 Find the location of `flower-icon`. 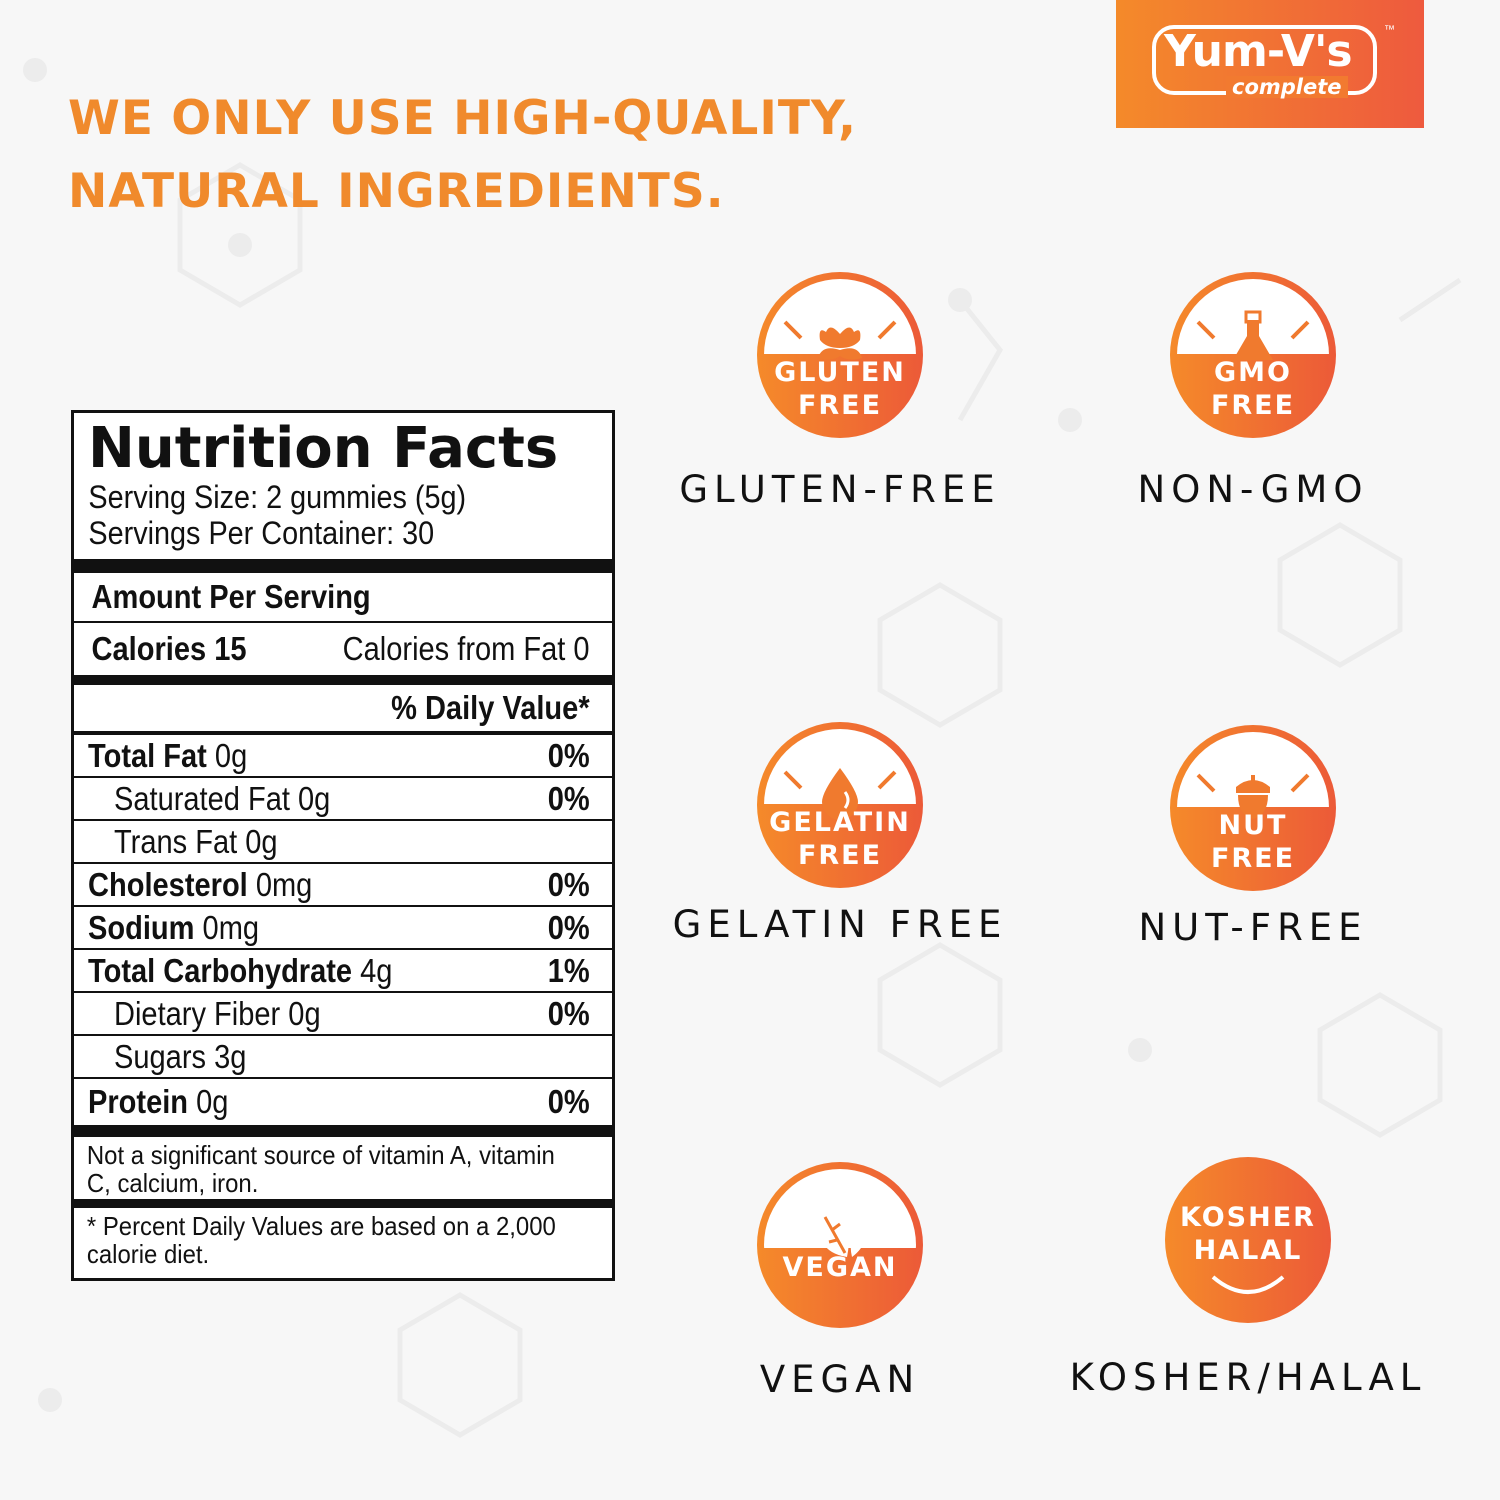

flower-icon is located at coordinates (840, 343).